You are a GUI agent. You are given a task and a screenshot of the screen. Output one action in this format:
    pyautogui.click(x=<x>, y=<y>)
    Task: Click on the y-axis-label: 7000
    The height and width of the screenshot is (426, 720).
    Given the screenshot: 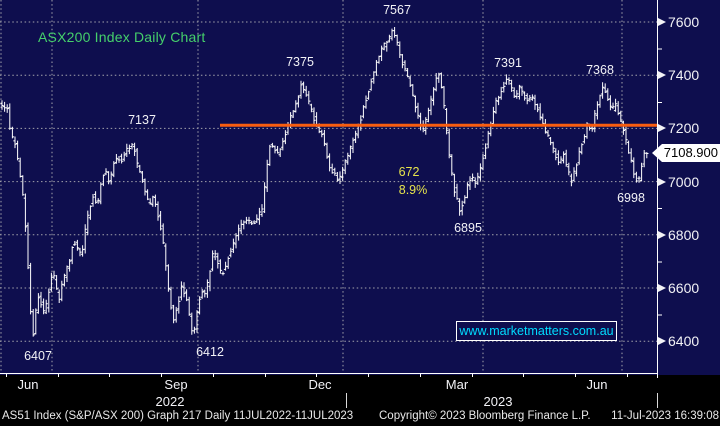 What is the action you would take?
    pyautogui.click(x=684, y=181)
    